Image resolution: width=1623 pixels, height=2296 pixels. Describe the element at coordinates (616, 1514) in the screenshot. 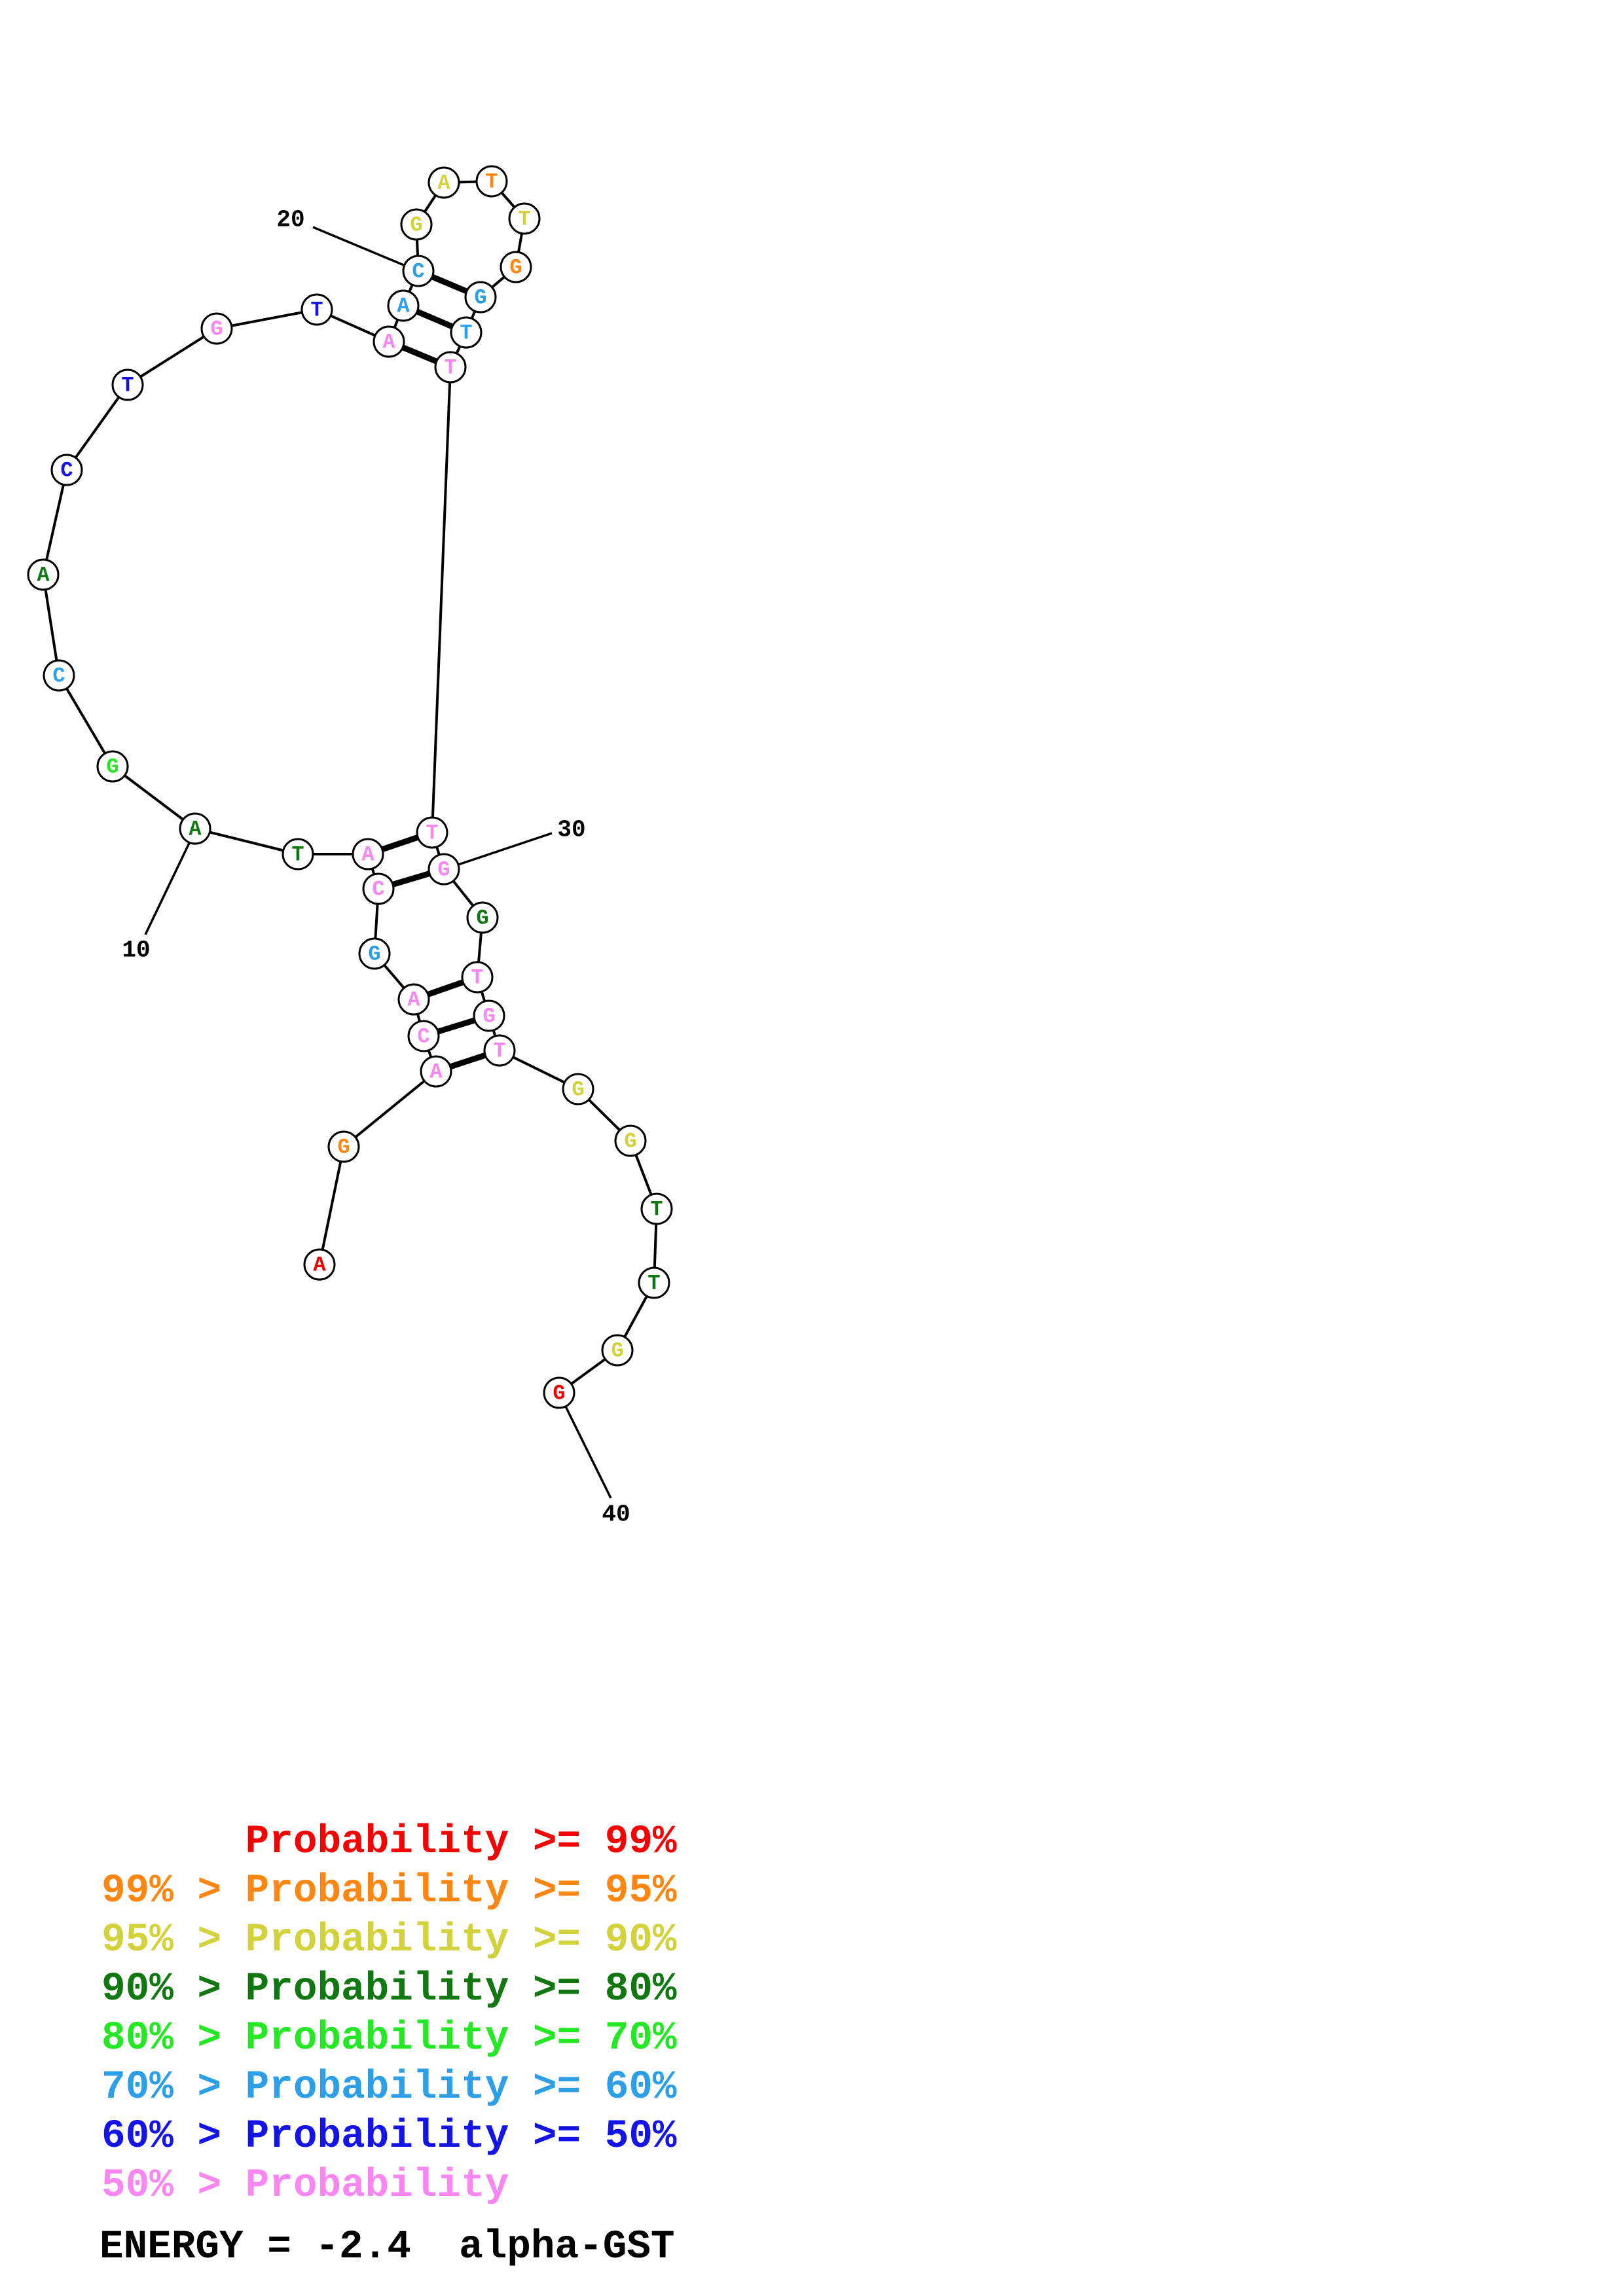

I see `sequence-number-label: 40` at that location.